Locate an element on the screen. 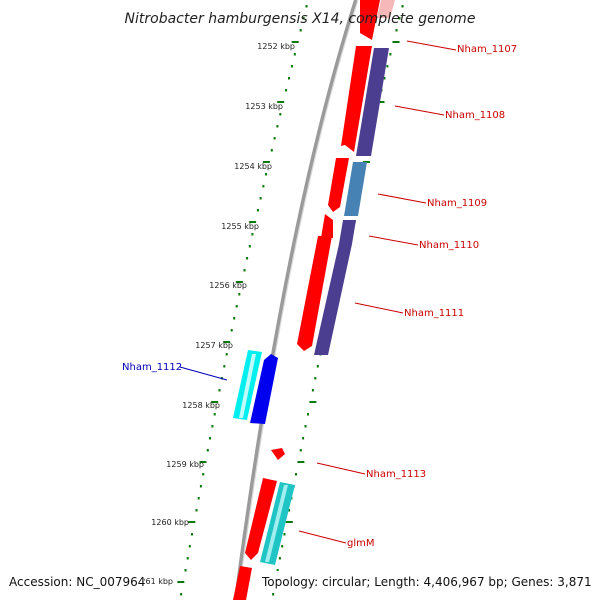 Image resolution: width=600 pixels, height=600 pixels. tick-label: 1253 kbp is located at coordinates (264, 106).